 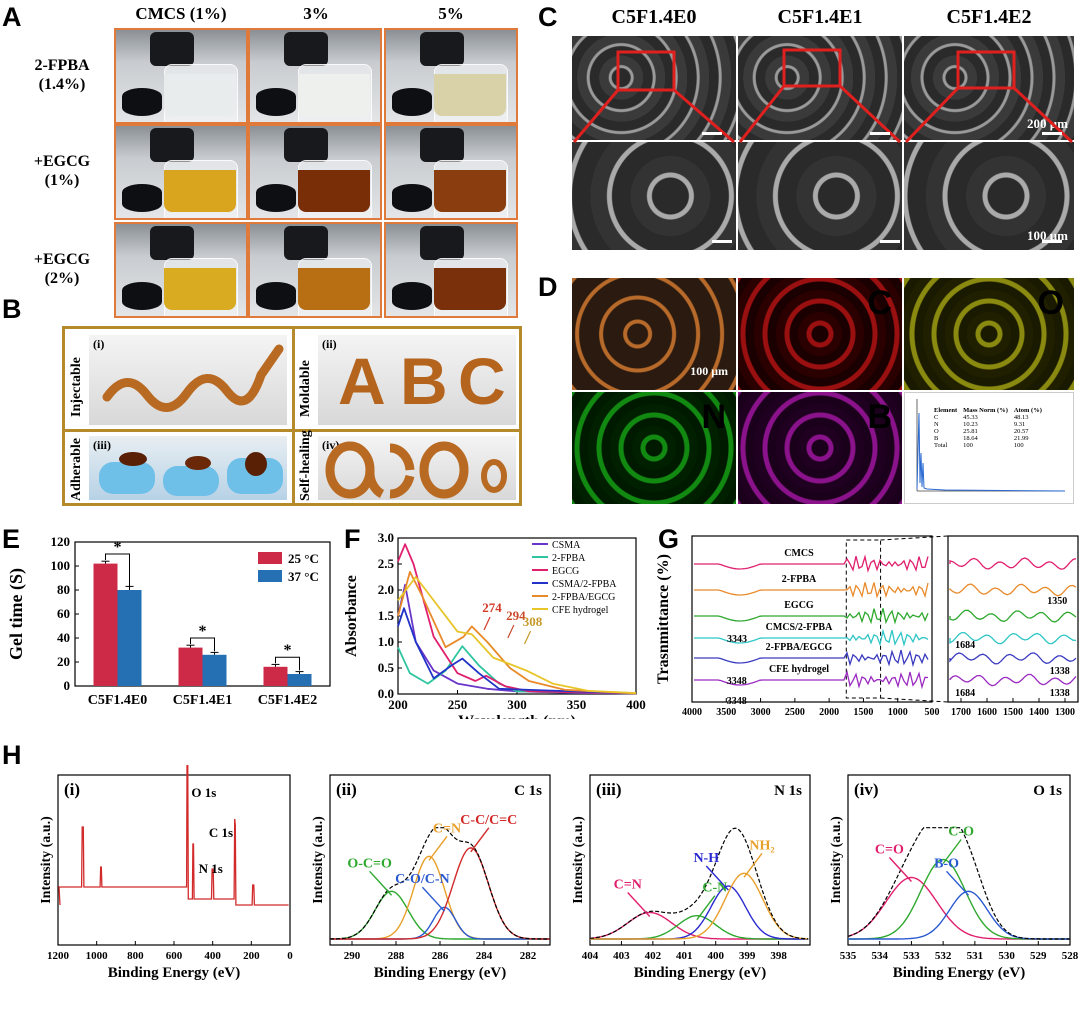 What do you see at coordinates (669, 539) in the screenshot?
I see `panel-label-g: G` at bounding box center [669, 539].